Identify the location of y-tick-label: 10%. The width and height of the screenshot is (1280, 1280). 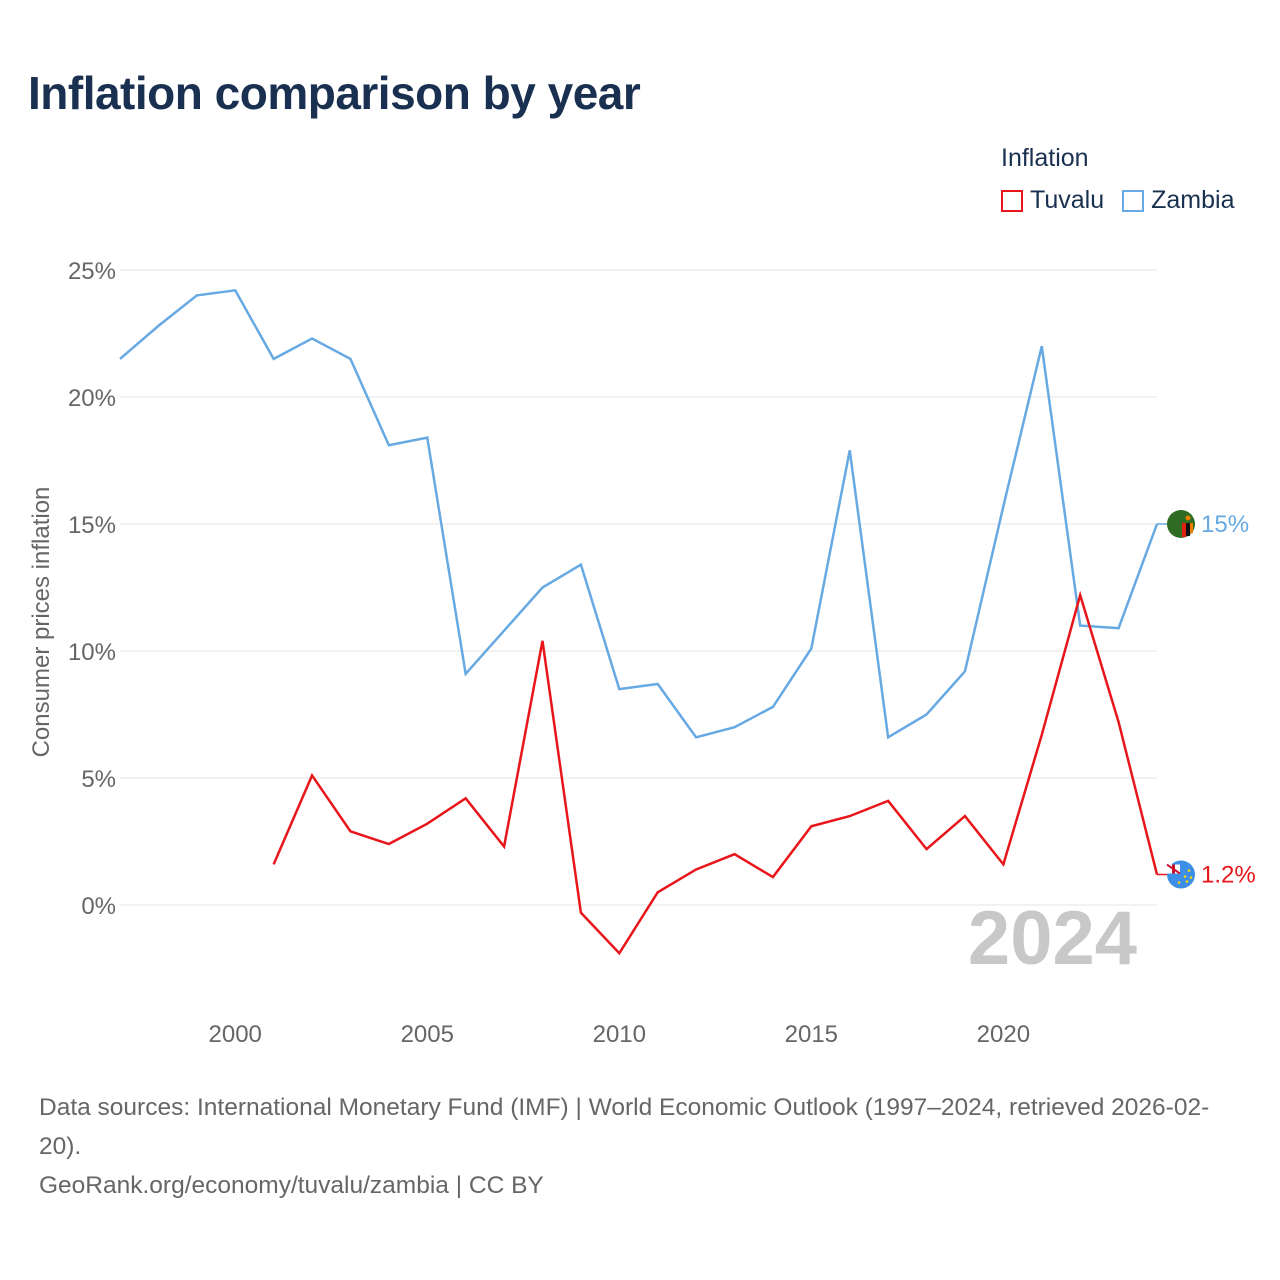
(92, 652).